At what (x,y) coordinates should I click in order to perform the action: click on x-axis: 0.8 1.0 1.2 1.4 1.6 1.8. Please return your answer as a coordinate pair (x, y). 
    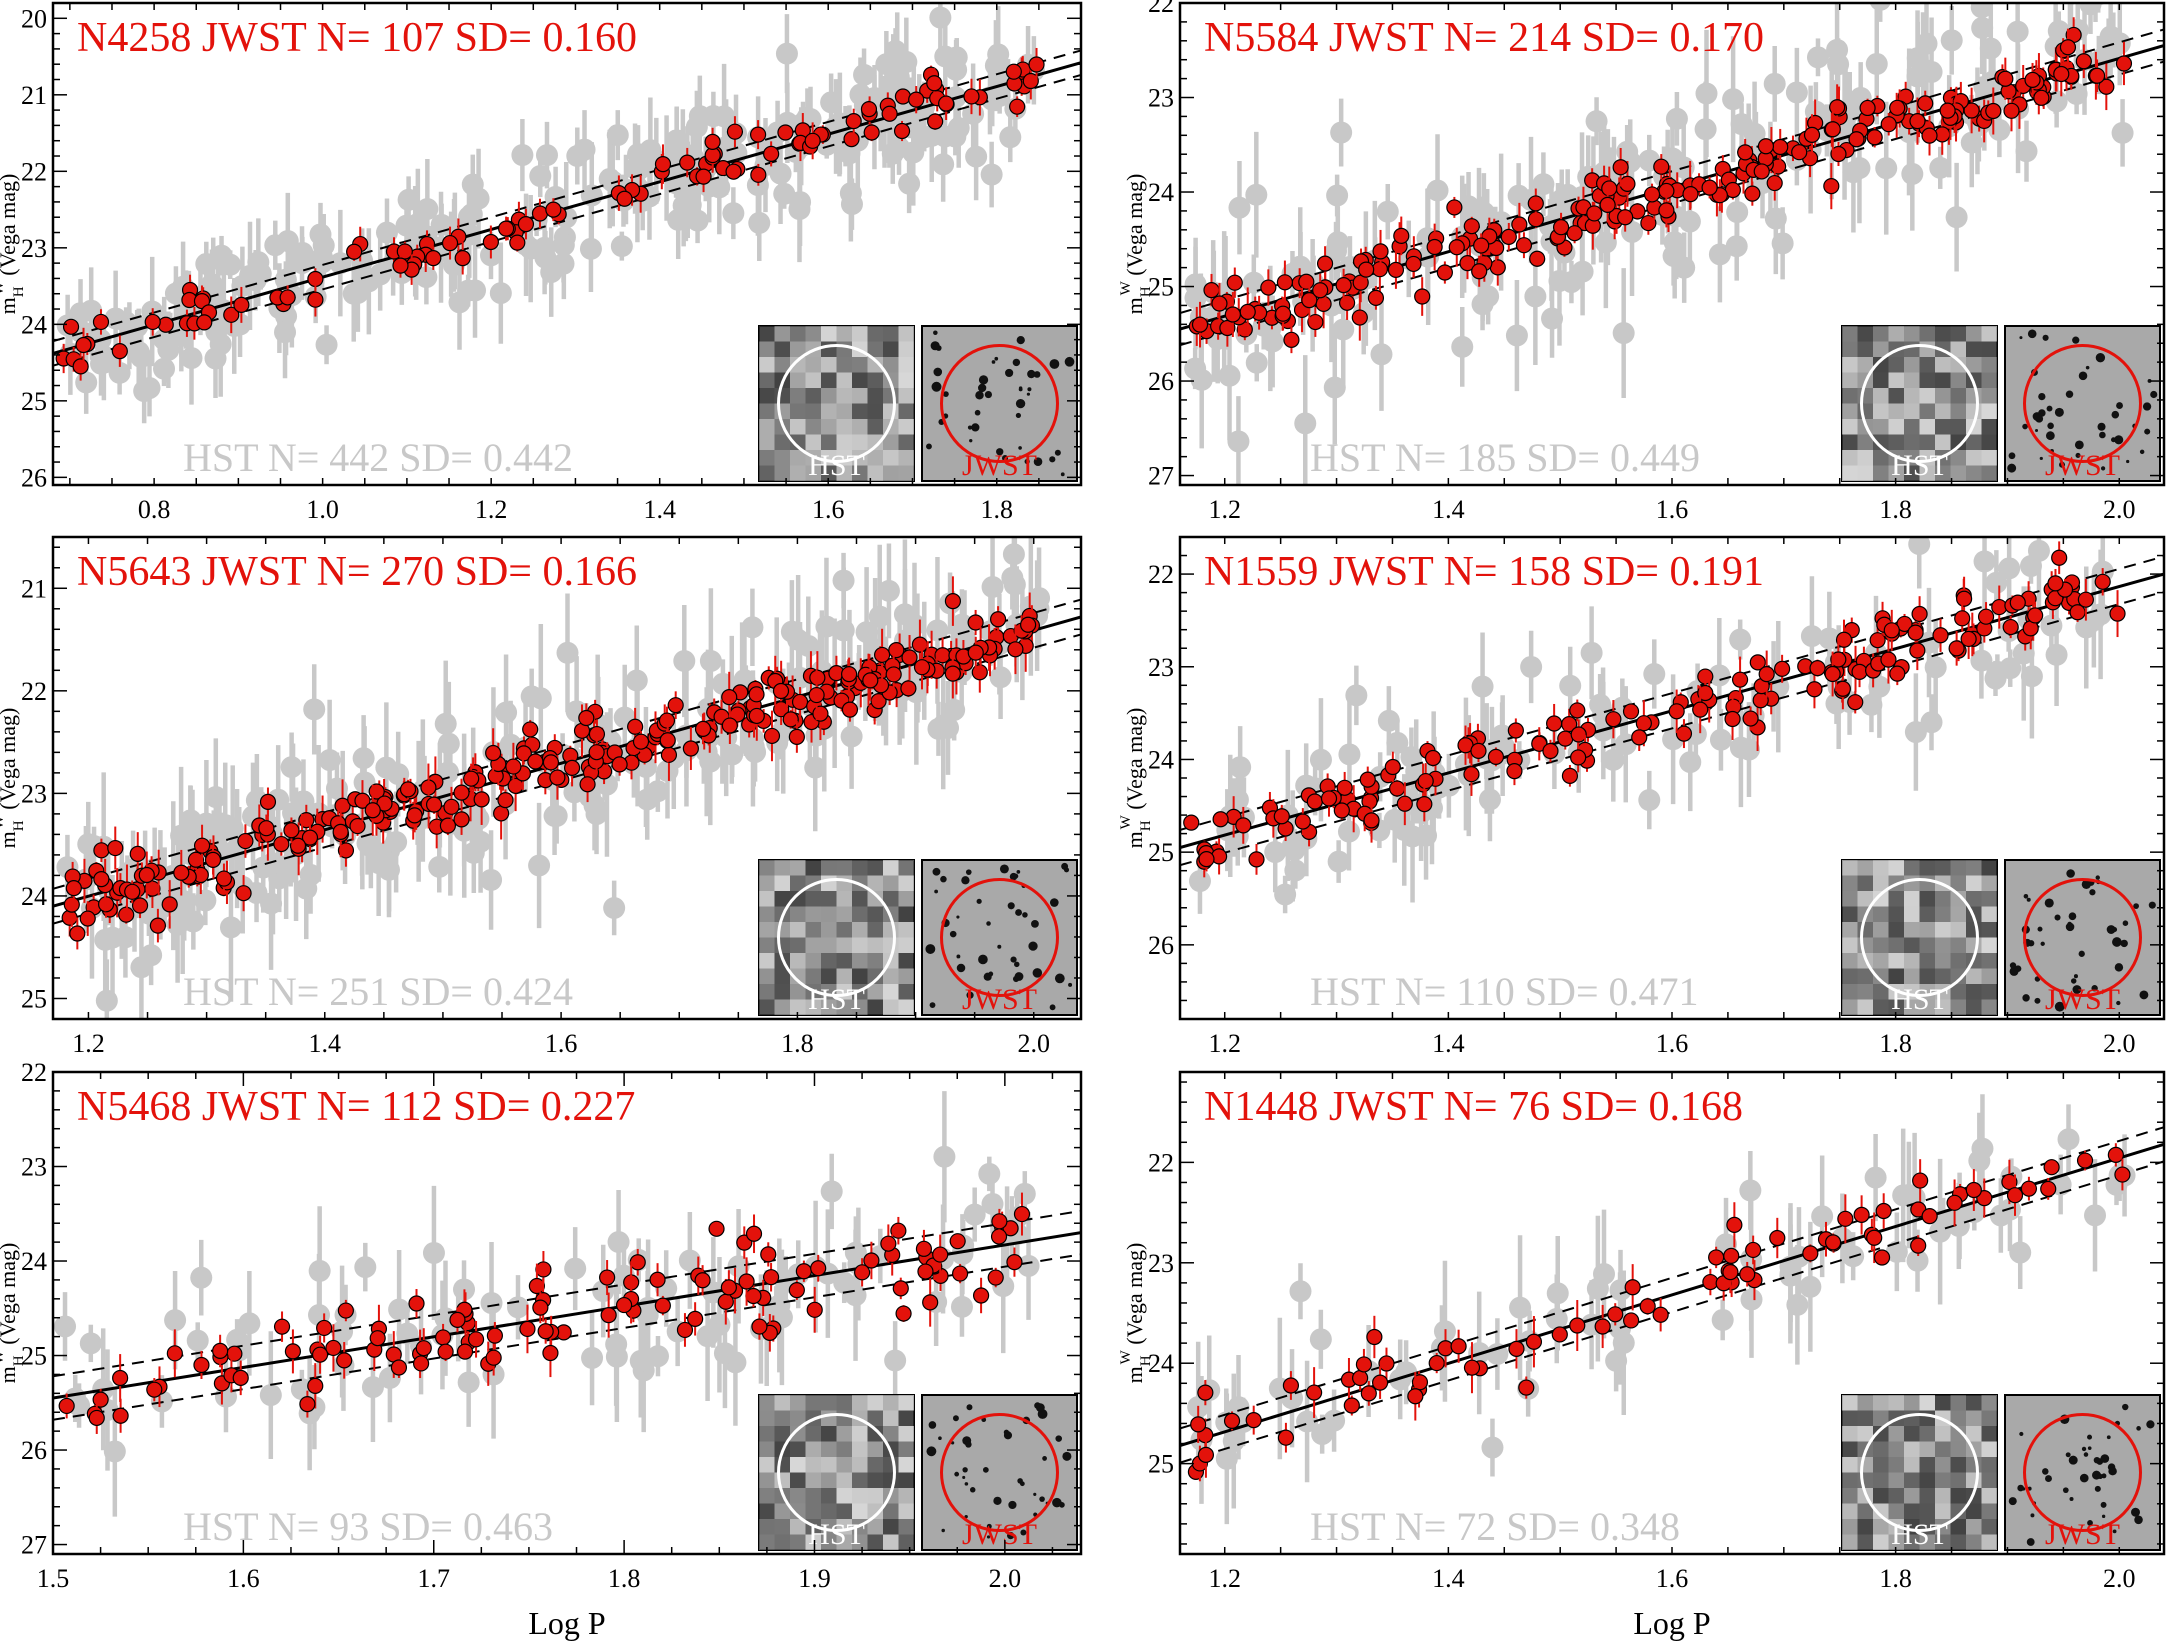
    Looking at the image, I should click on (575, 263).